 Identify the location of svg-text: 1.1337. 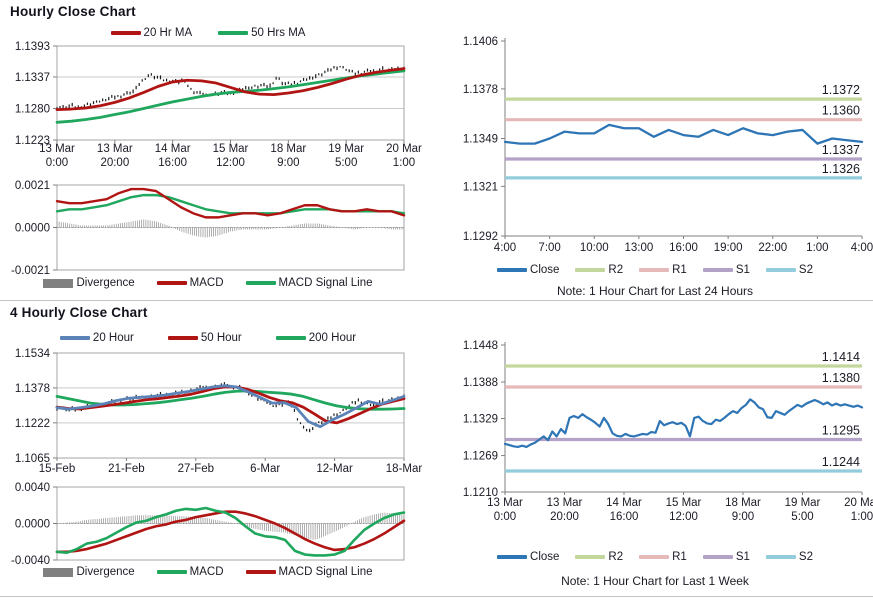
(32, 78).